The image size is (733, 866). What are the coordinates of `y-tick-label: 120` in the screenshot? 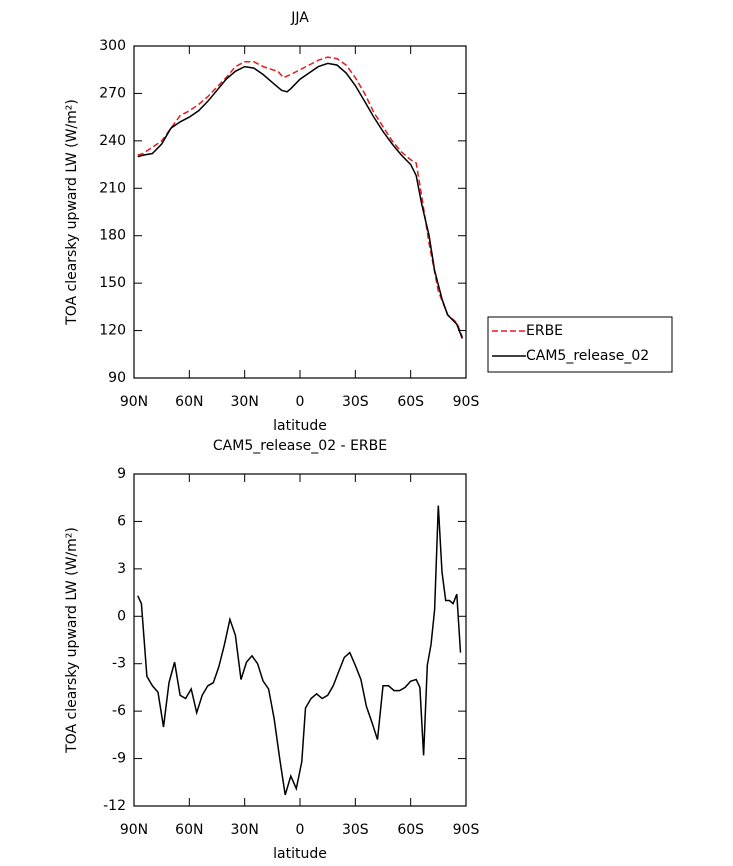 It's located at (112, 331).